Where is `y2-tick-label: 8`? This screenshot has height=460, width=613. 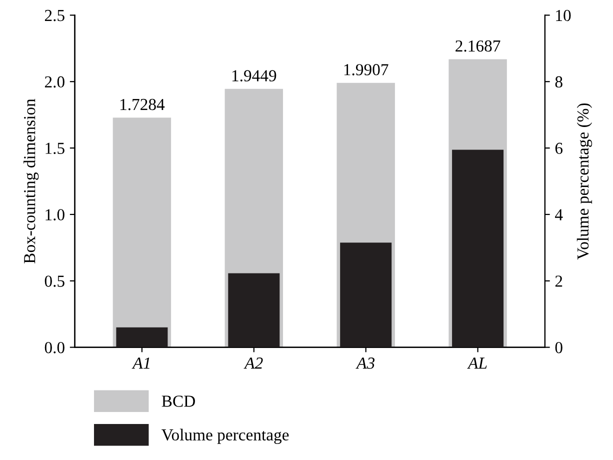 y2-tick-label: 8 is located at coordinates (558, 82).